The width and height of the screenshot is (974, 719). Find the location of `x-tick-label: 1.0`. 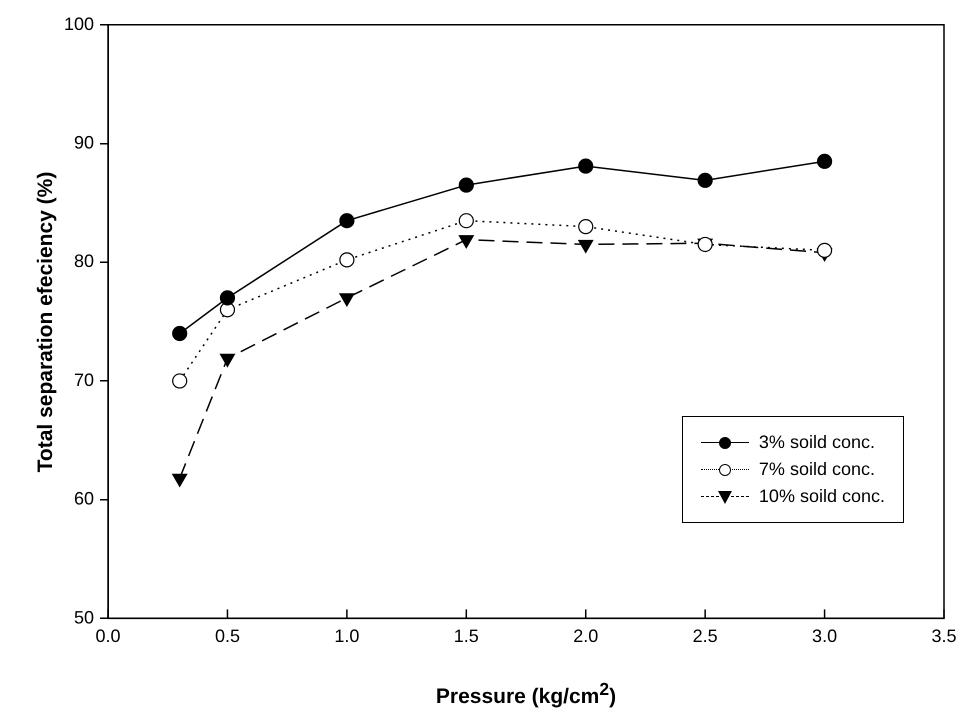

x-tick-label: 1.0 is located at coordinates (347, 636).